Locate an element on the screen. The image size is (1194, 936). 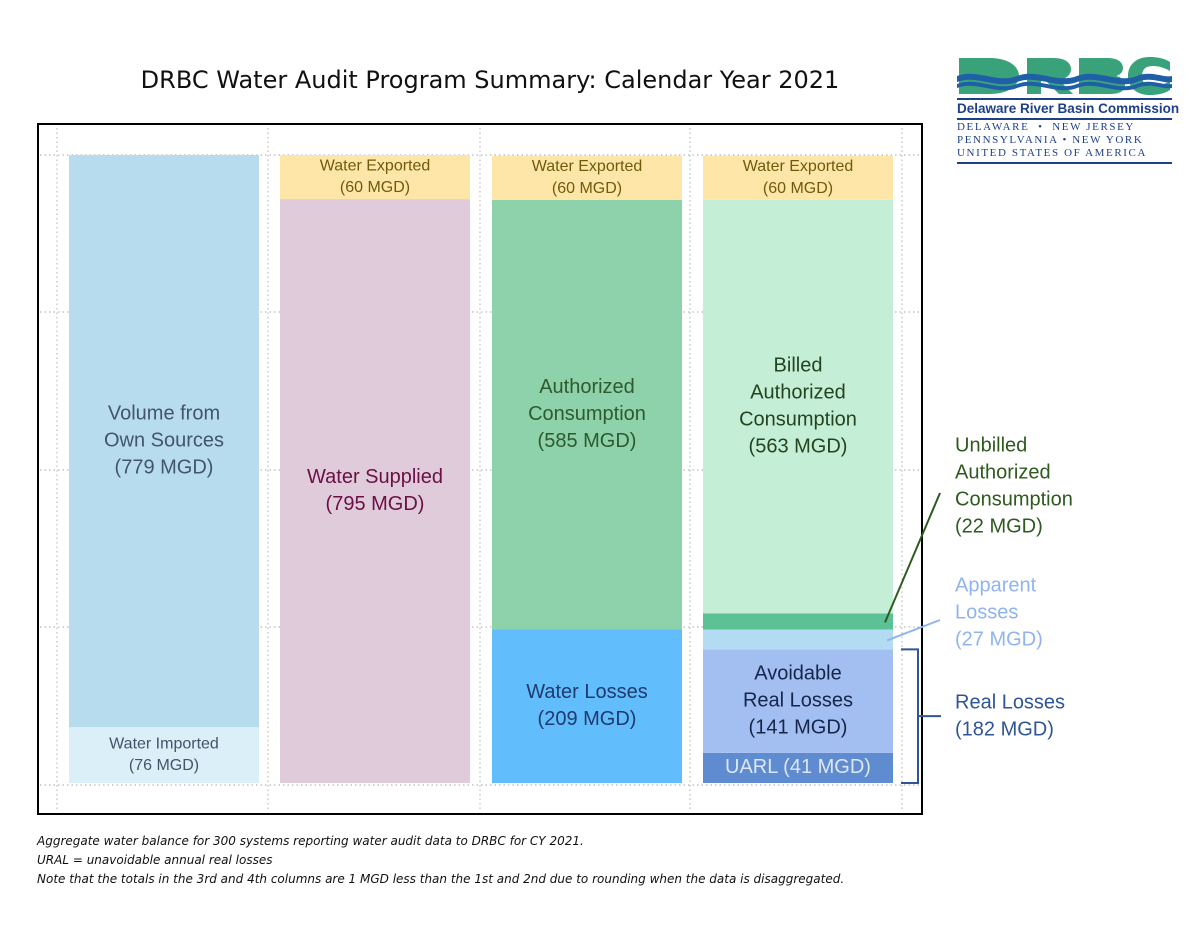
bar-label-col3-water-losses-0: Water Losses is located at coordinates (587, 692).